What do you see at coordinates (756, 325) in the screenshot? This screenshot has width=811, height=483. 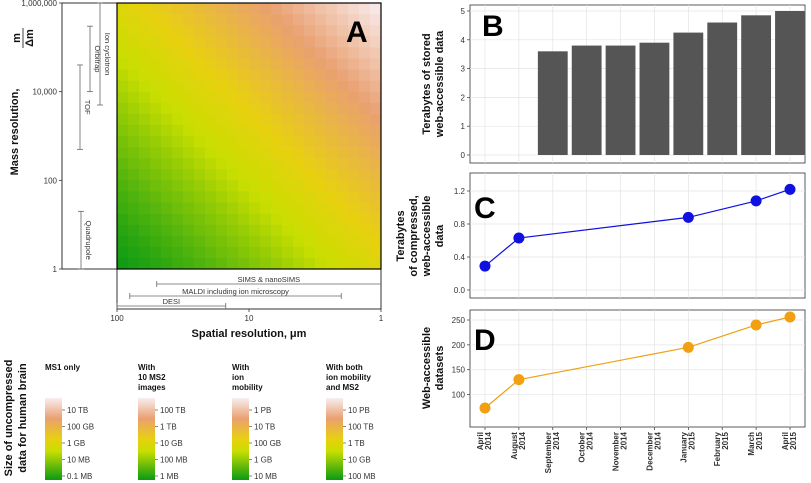 I see `data-point` at bounding box center [756, 325].